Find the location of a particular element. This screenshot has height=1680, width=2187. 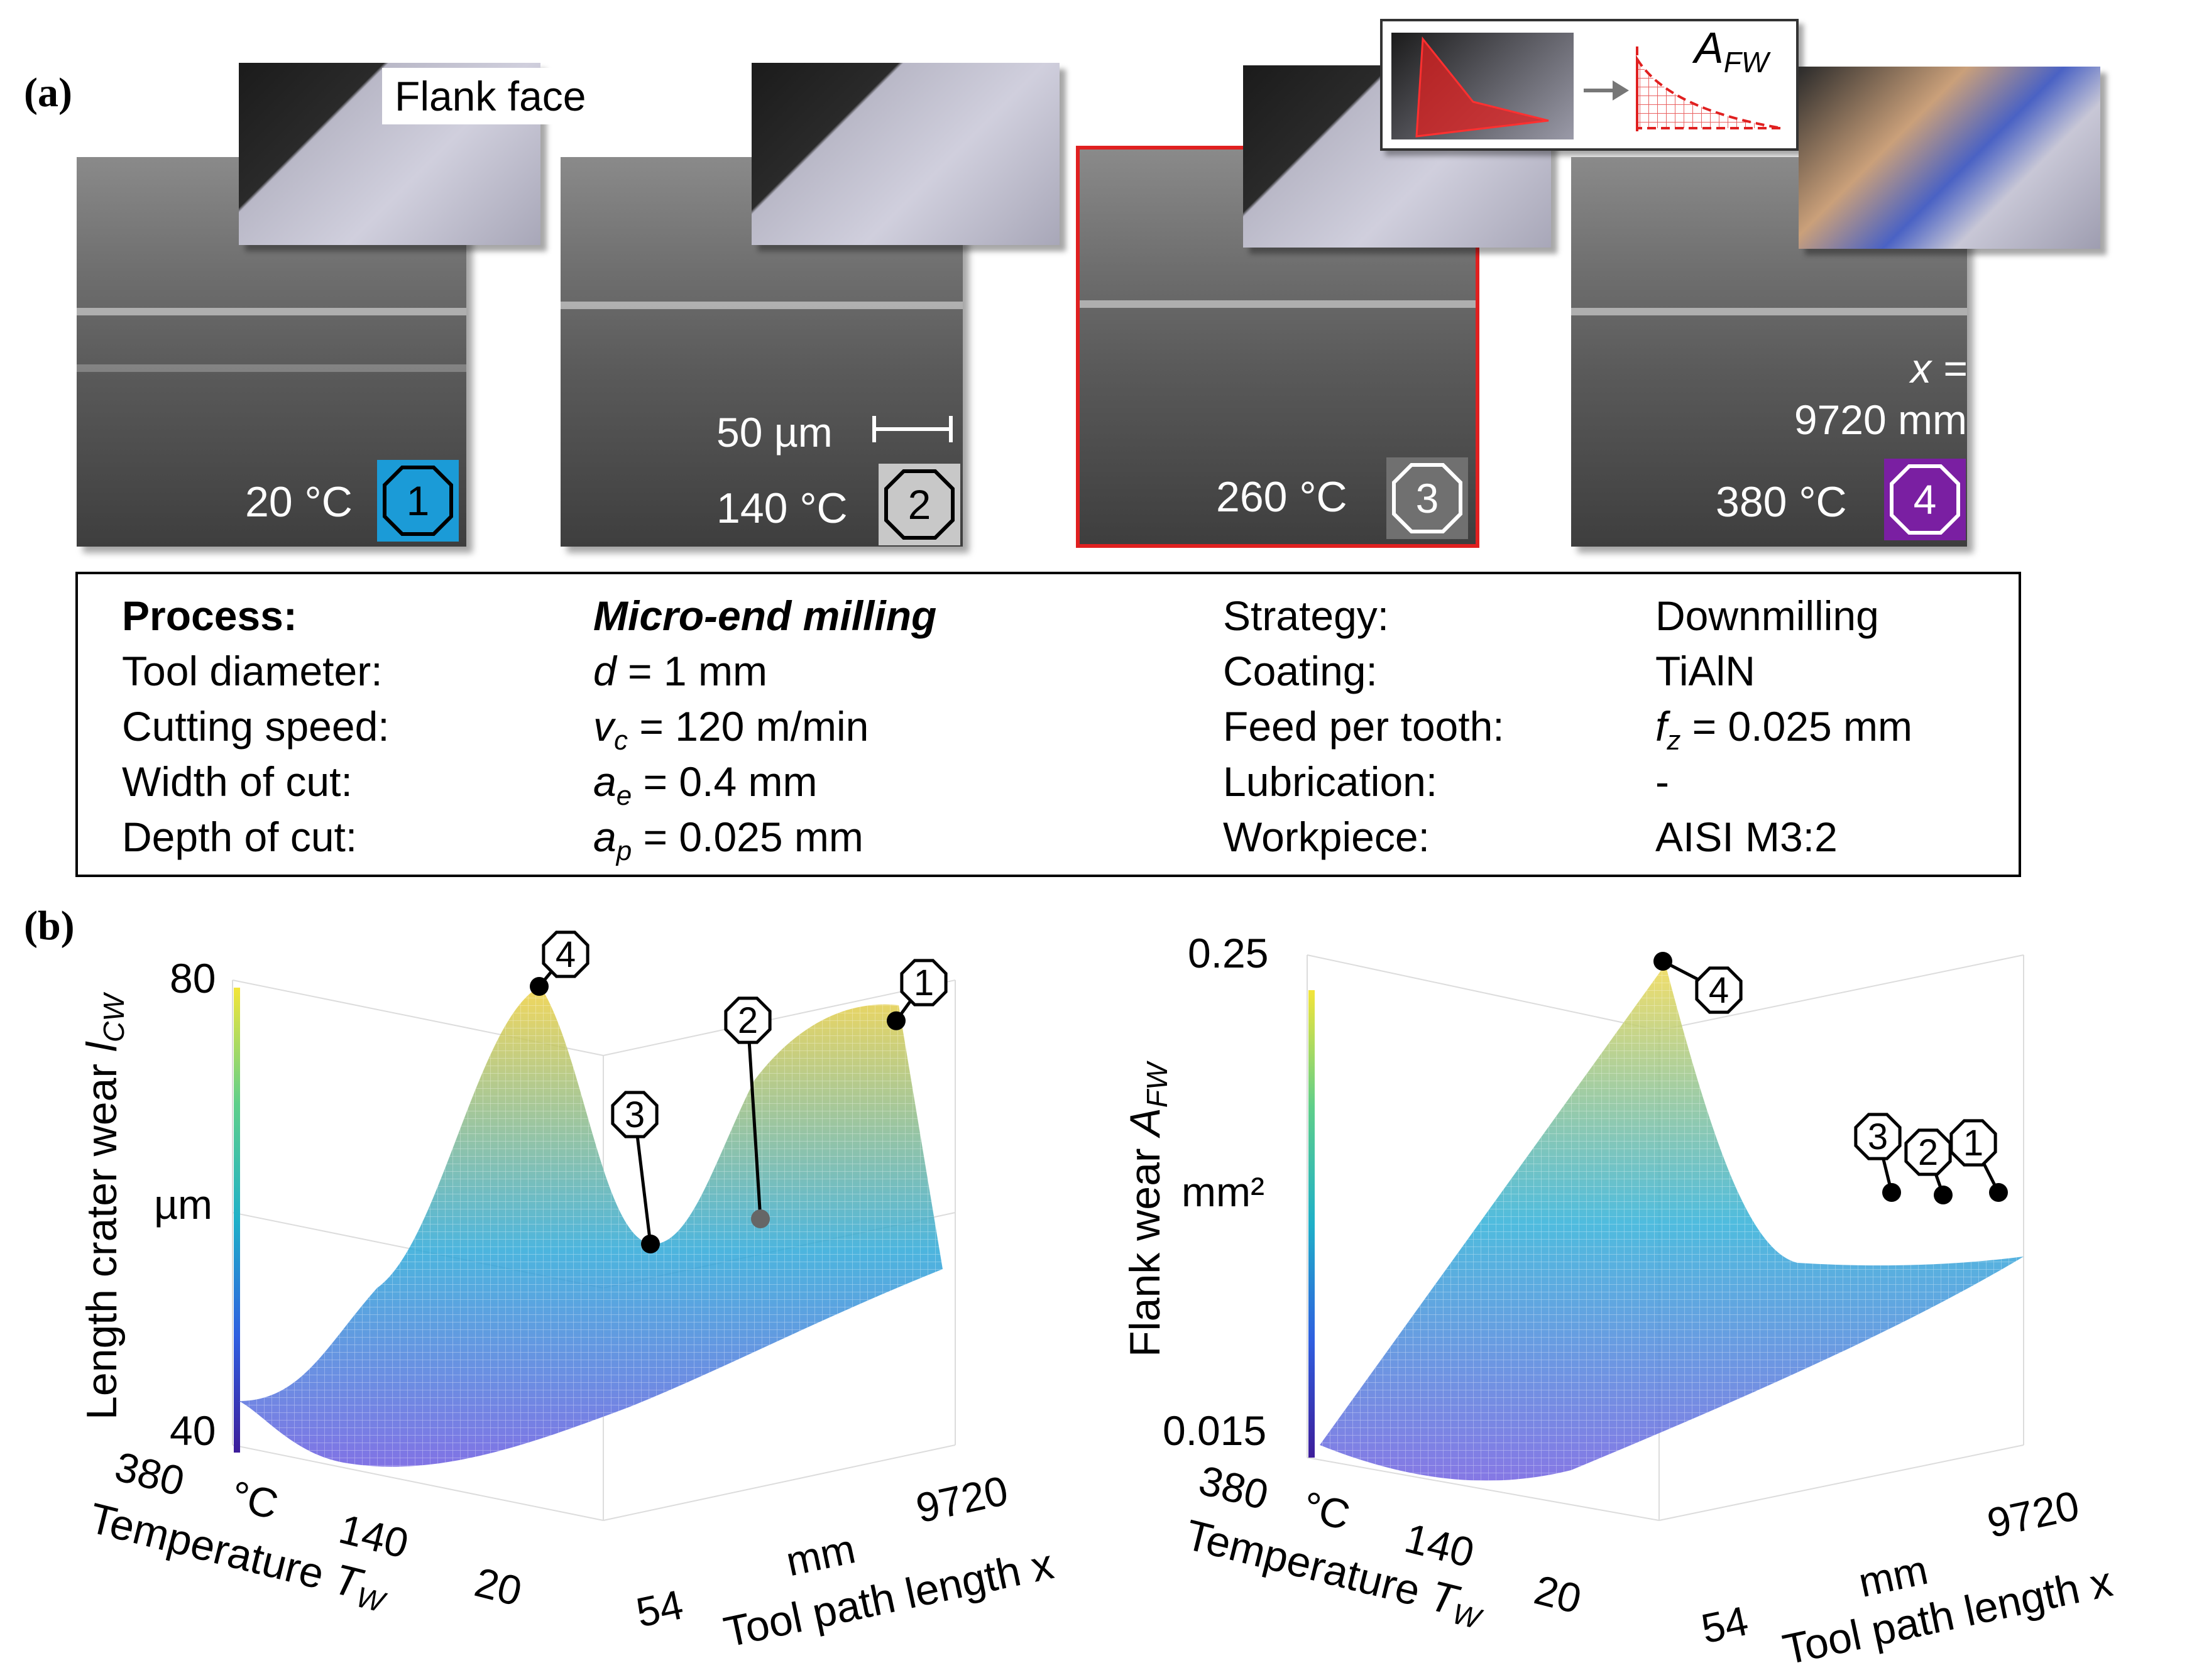

chart2-temp-axis: 380 140 20 °C Temperature TW is located at coordinates (1383, 1545).